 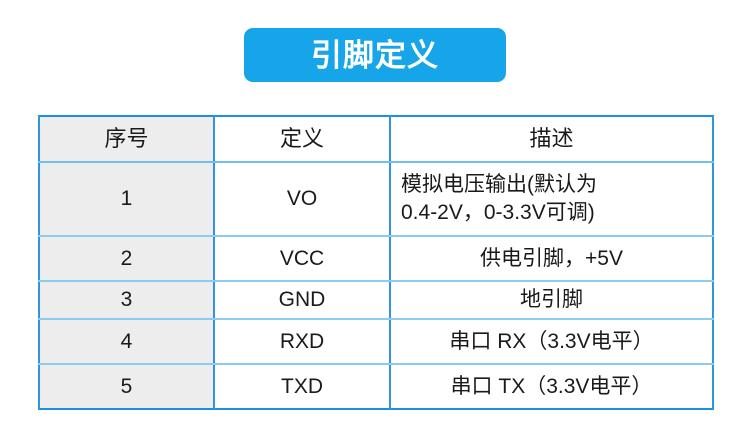 I want to click on title-banner: 引脚定义, so click(x=375, y=55).